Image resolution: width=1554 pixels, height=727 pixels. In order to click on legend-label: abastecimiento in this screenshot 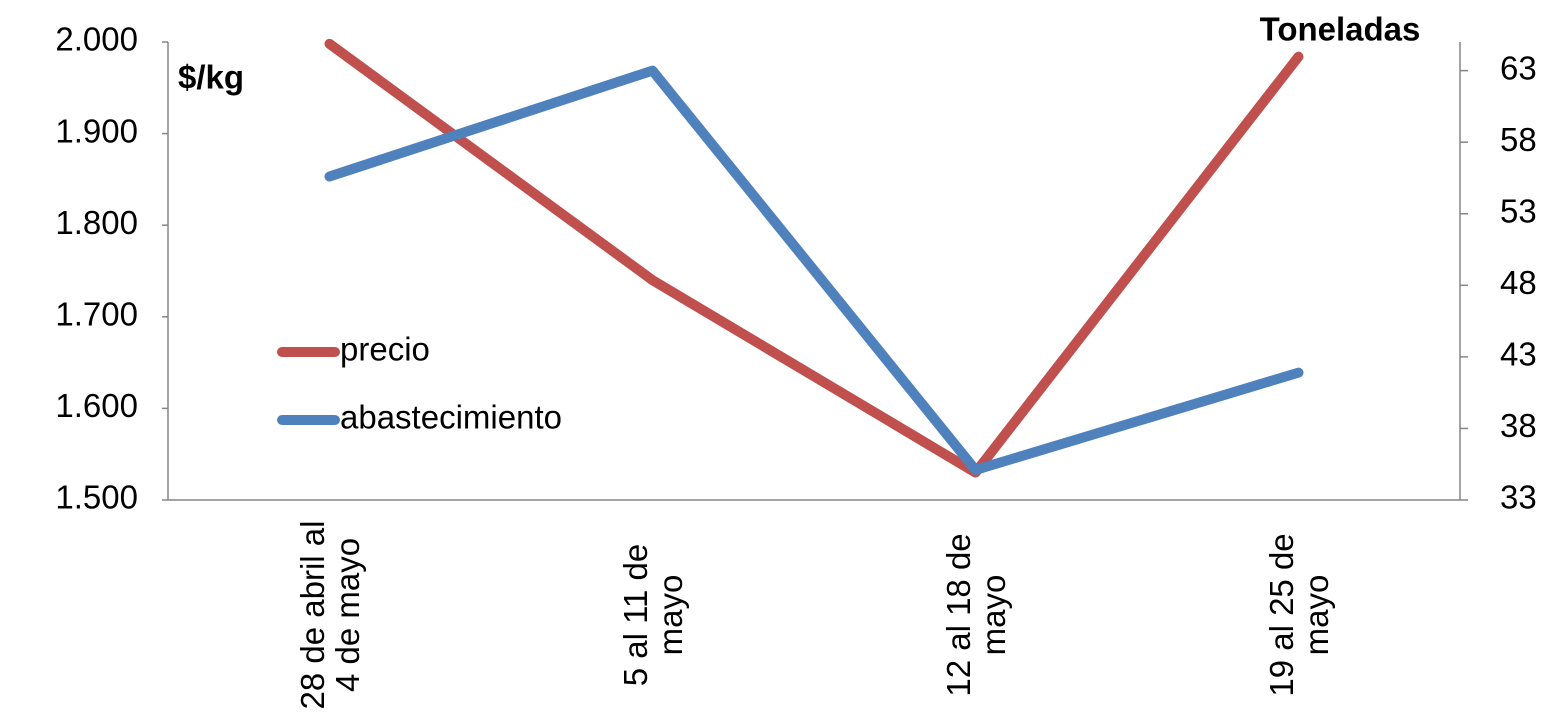, I will do `click(451, 417)`.